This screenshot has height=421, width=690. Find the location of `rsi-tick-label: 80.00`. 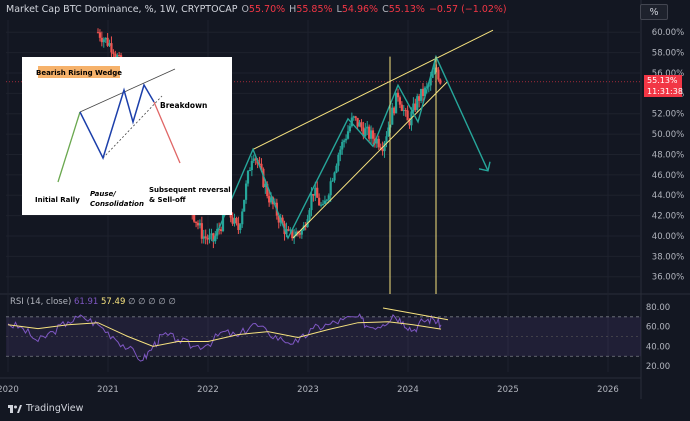

rsi-tick-label: 80.00 is located at coordinates (658, 308).